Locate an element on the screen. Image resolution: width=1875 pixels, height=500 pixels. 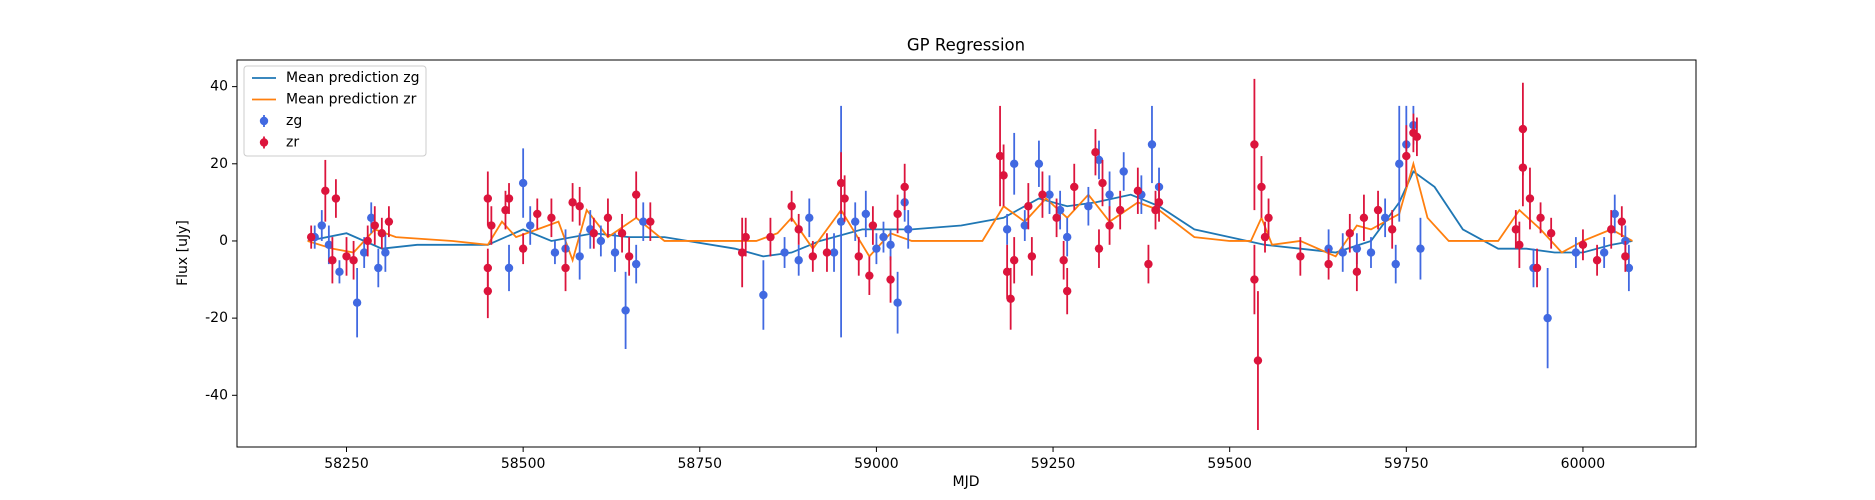
mean-line is located at coordinates (970, 212).